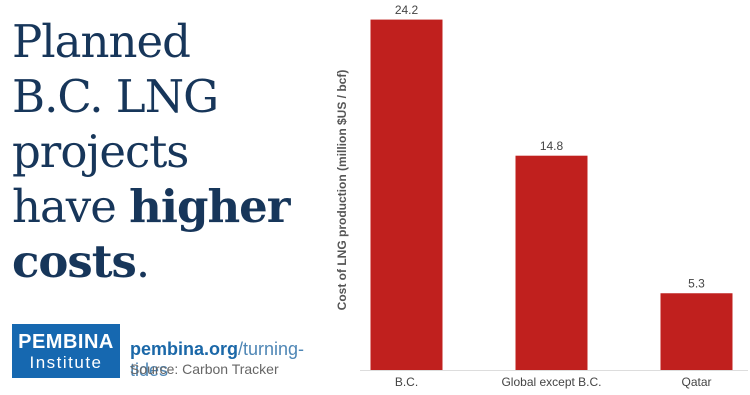  I want to click on headline-line: have, so click(71, 206).